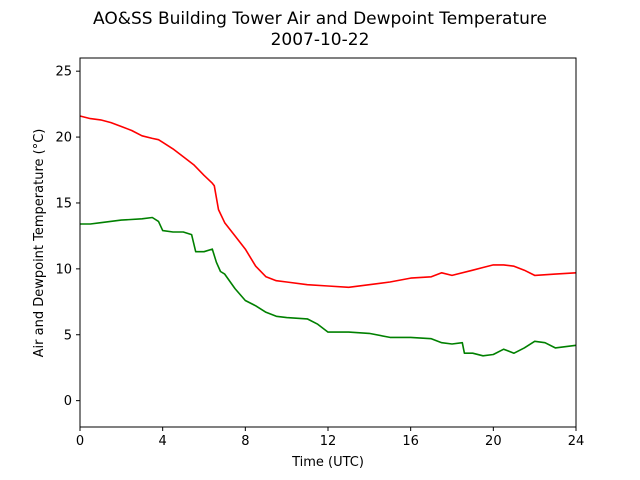 The image size is (640, 480). Describe the element at coordinates (80, 441) in the screenshot. I see `x-tick-label: 0` at that location.